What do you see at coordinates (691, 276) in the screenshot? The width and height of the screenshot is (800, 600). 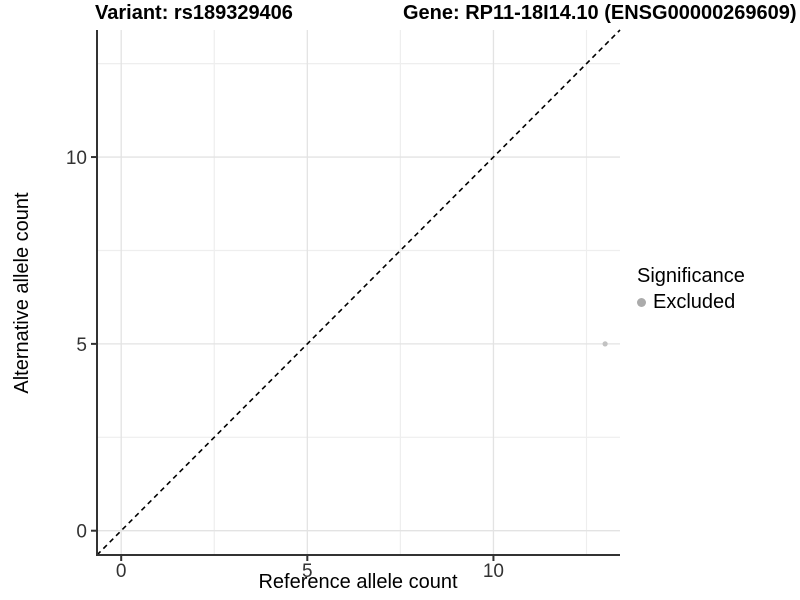 I see `legend-title: Significance` at bounding box center [691, 276].